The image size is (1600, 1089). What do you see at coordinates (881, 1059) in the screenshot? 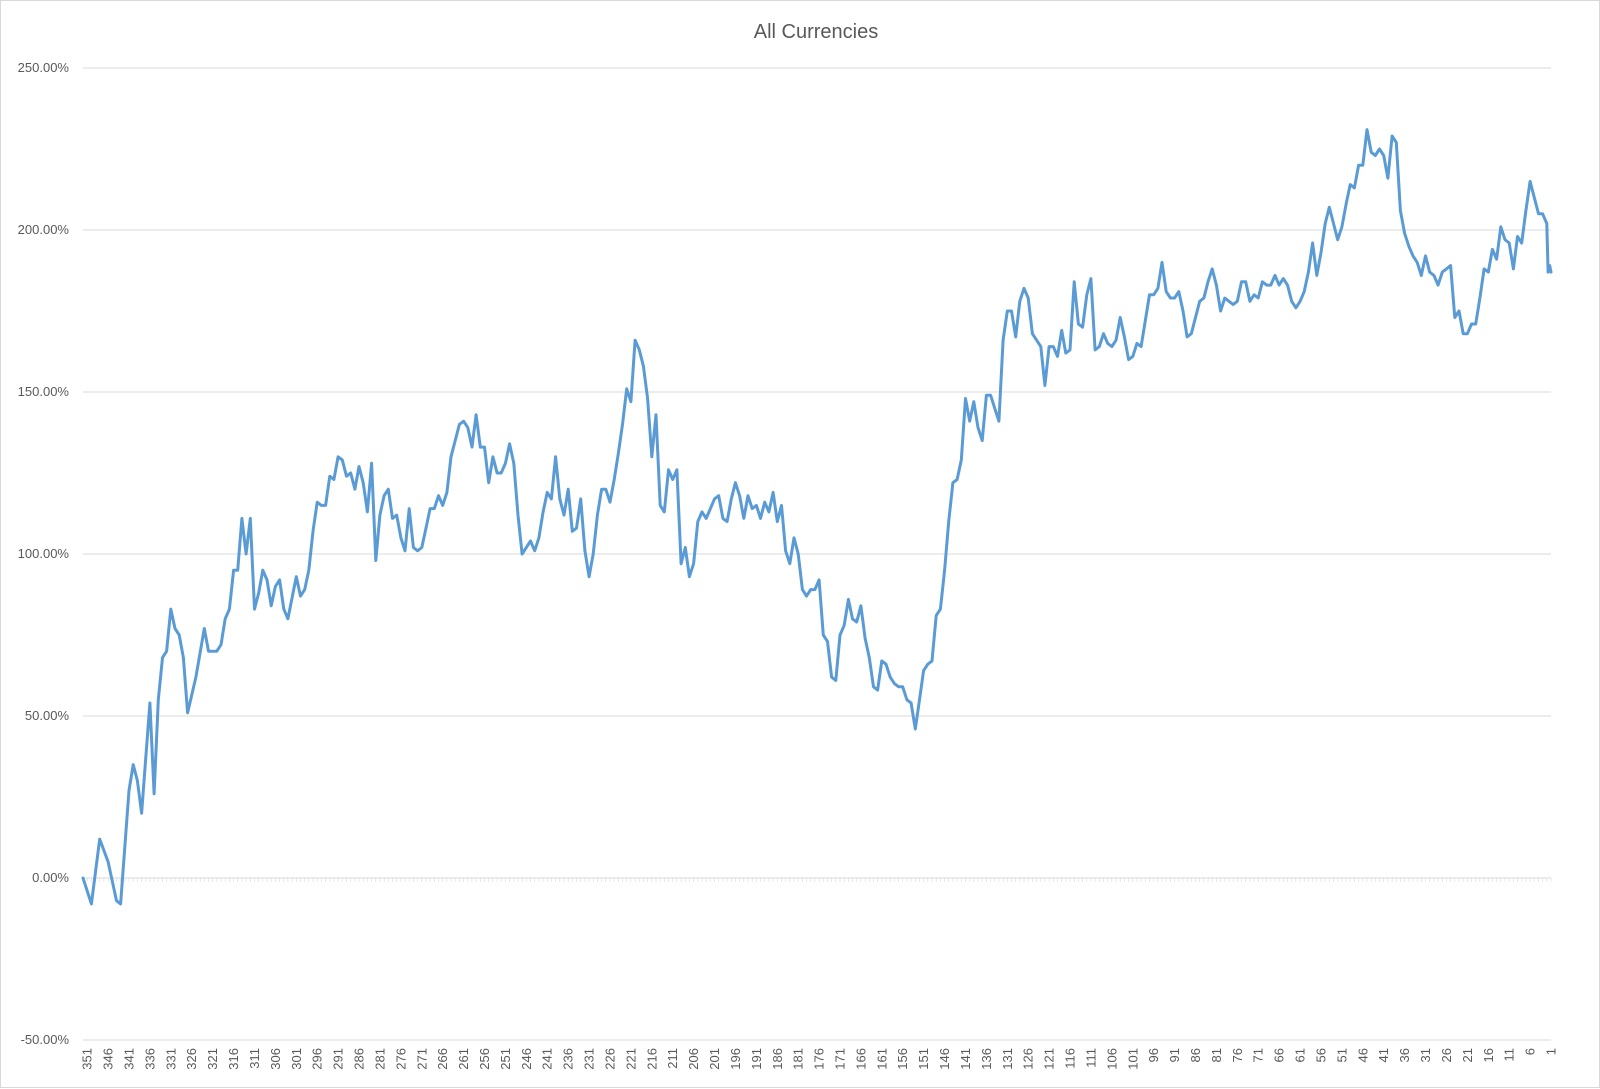
I see `x-tick-label: 161` at bounding box center [881, 1059].